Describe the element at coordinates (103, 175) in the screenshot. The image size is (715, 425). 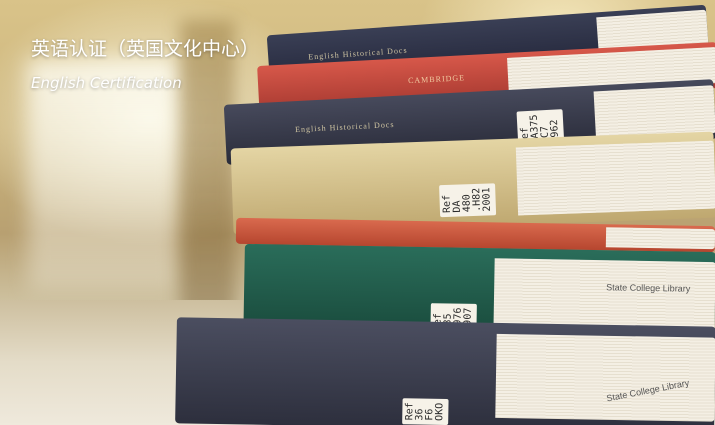
I see `background-window-light` at that location.